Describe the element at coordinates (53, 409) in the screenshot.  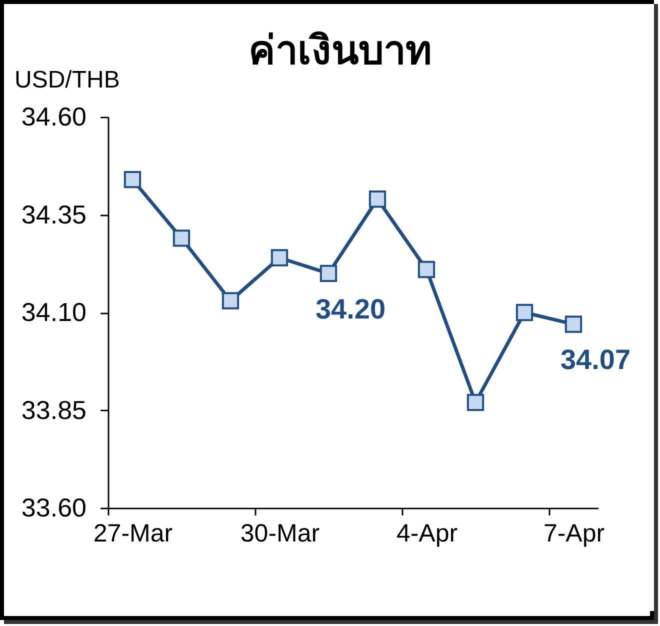
I see `y-tick-label: 33.85` at that location.